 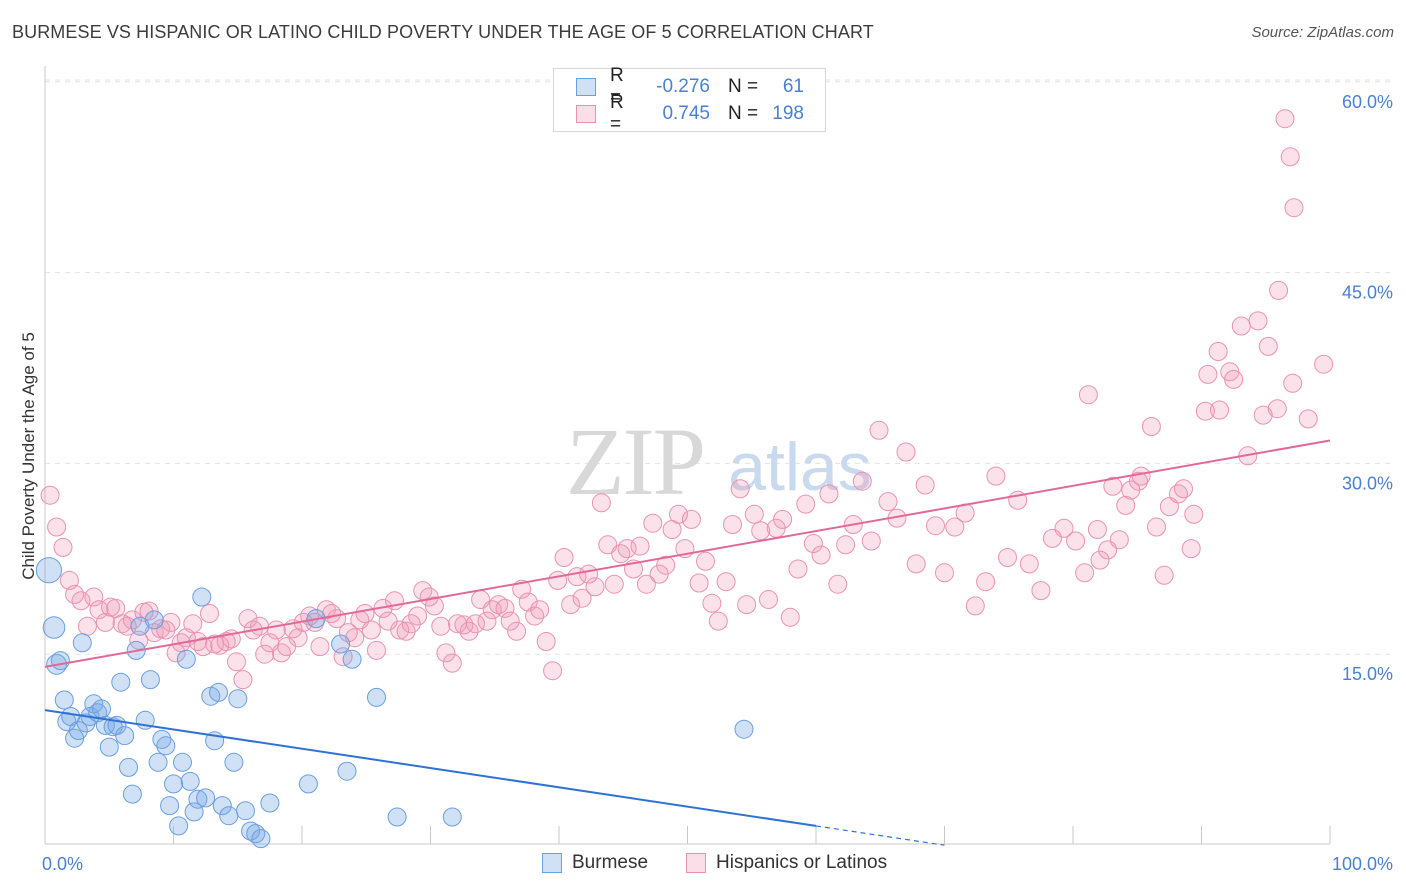 I want to click on hispanic-swatch, so click(x=696, y=863).